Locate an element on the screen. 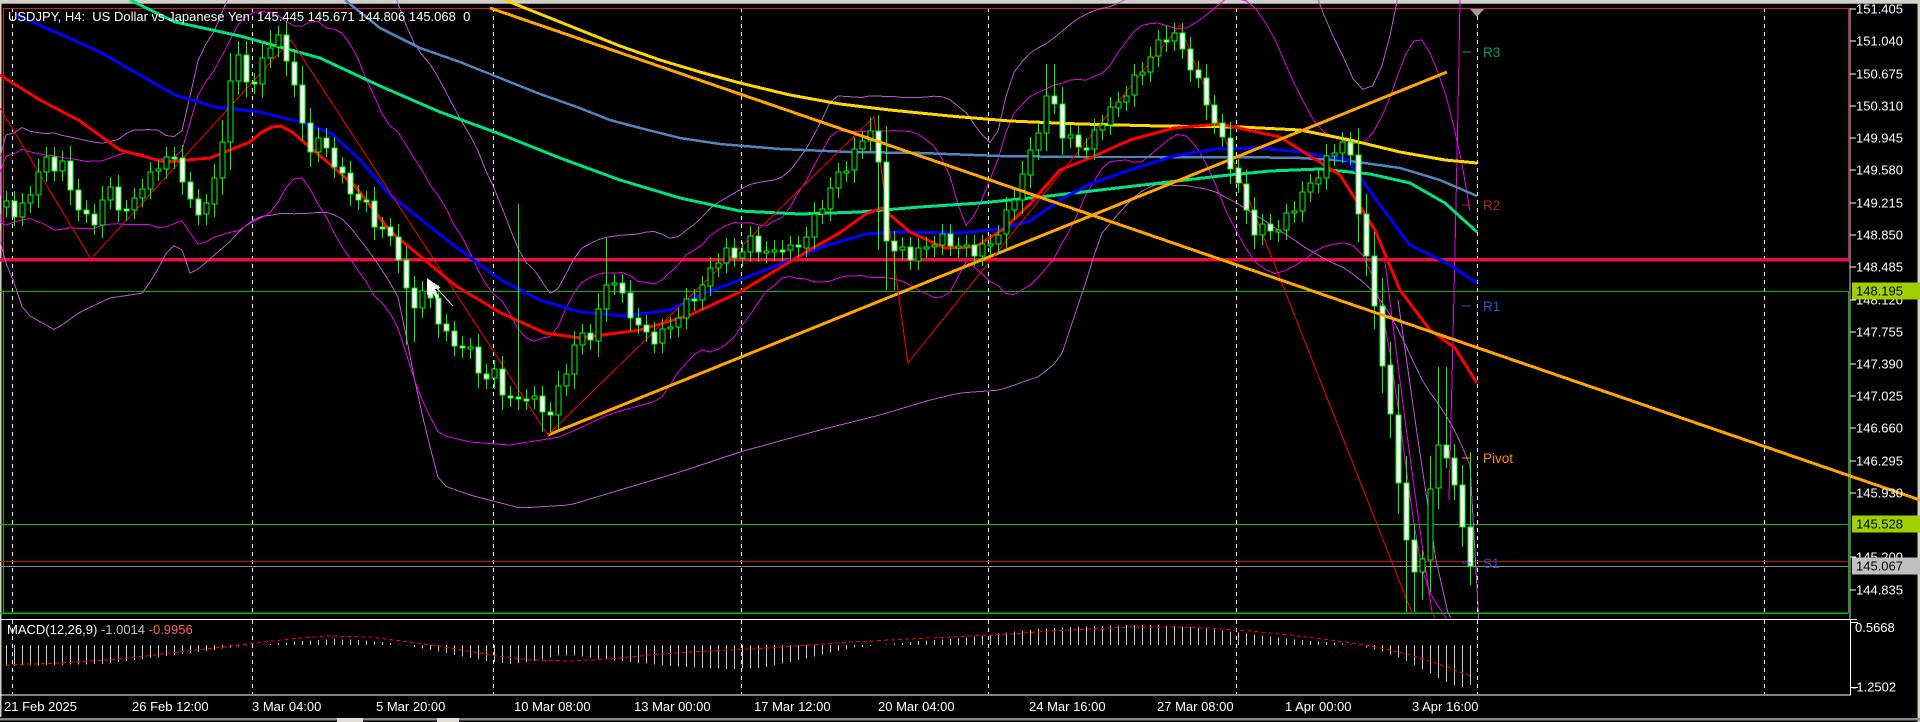 The width and height of the screenshot is (1920, 722). svg-text: R2 is located at coordinates (1491, 205).